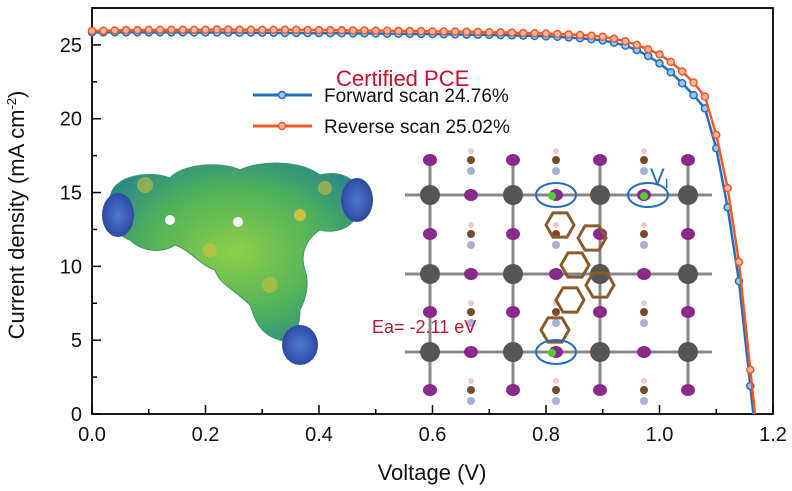  What do you see at coordinates (546, 435) in the screenshot?
I see `x-tick-label: 0.8` at bounding box center [546, 435].